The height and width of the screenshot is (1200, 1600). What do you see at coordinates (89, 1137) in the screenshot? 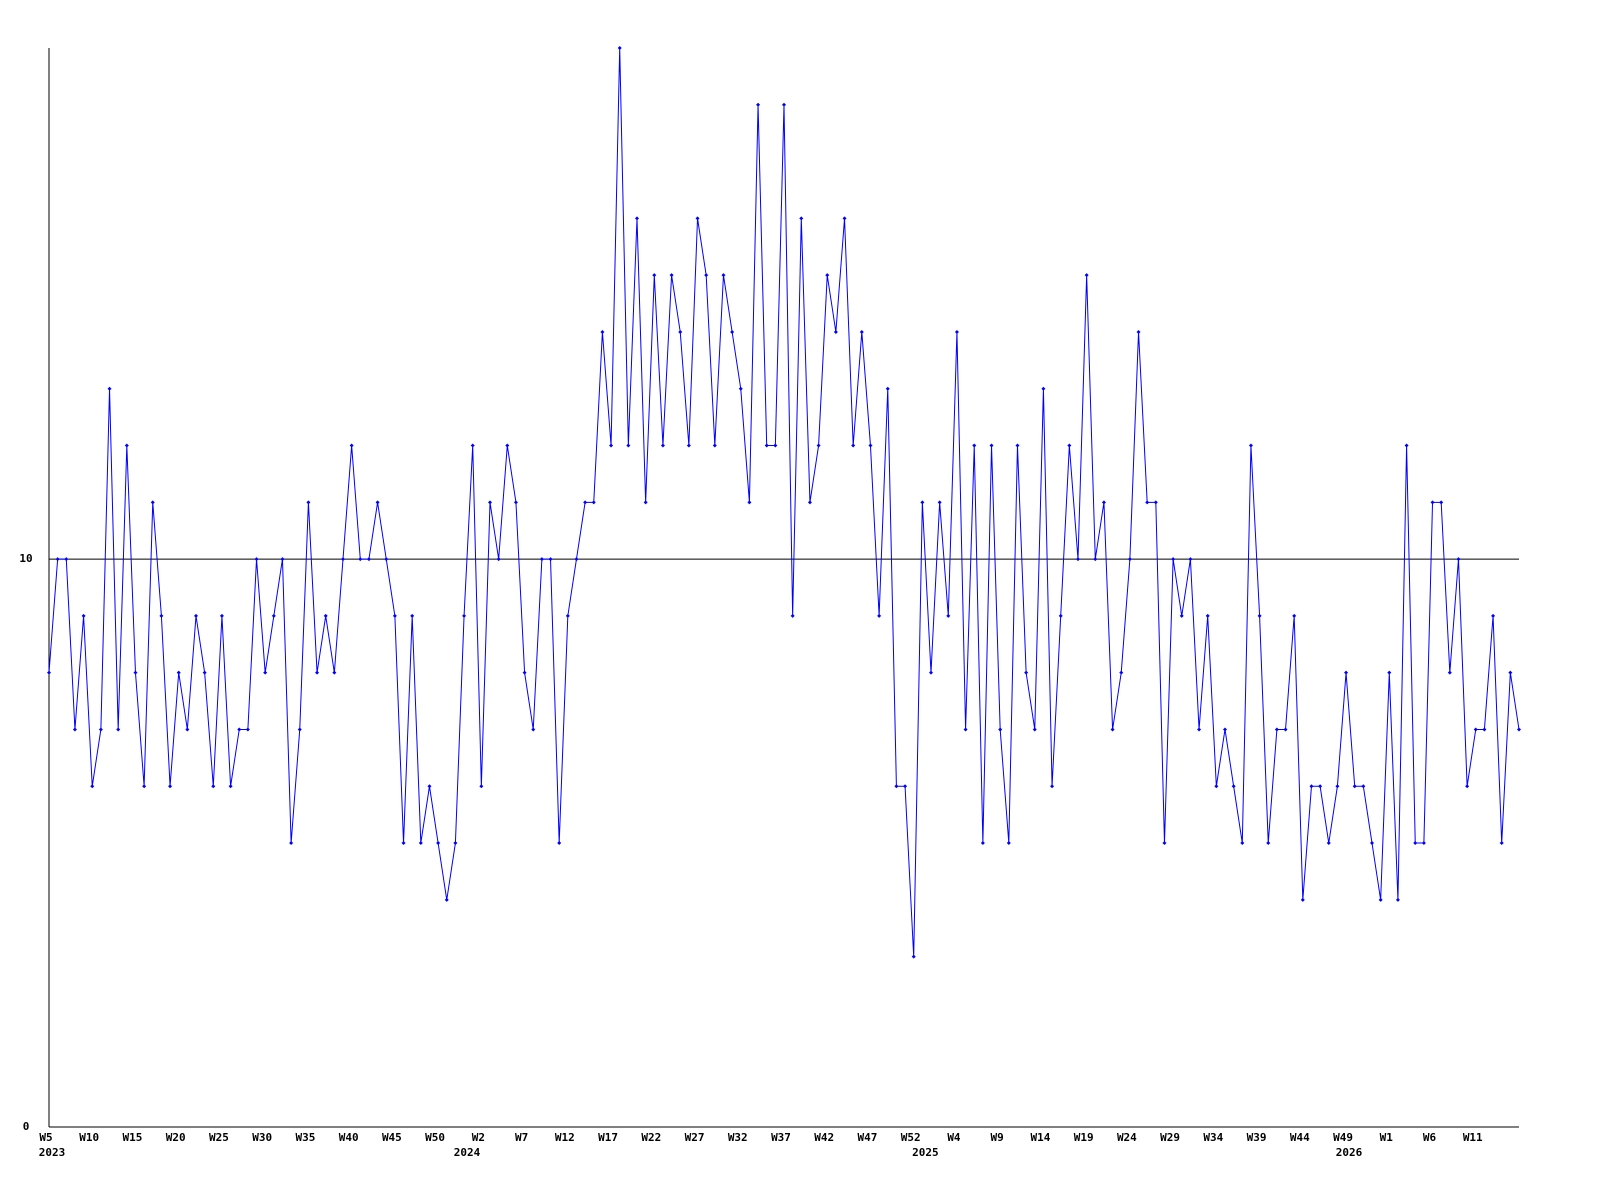
I see `x-tick-label: W10` at bounding box center [89, 1137].